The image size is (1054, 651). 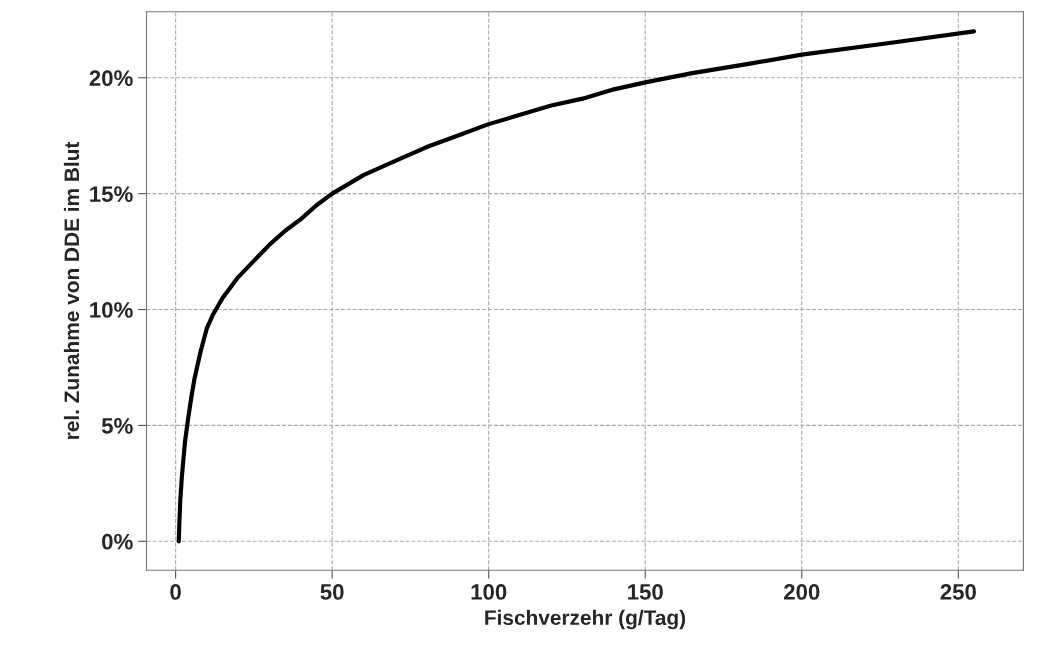 What do you see at coordinates (111, 78) in the screenshot?
I see `y-tick-label: 20%` at bounding box center [111, 78].